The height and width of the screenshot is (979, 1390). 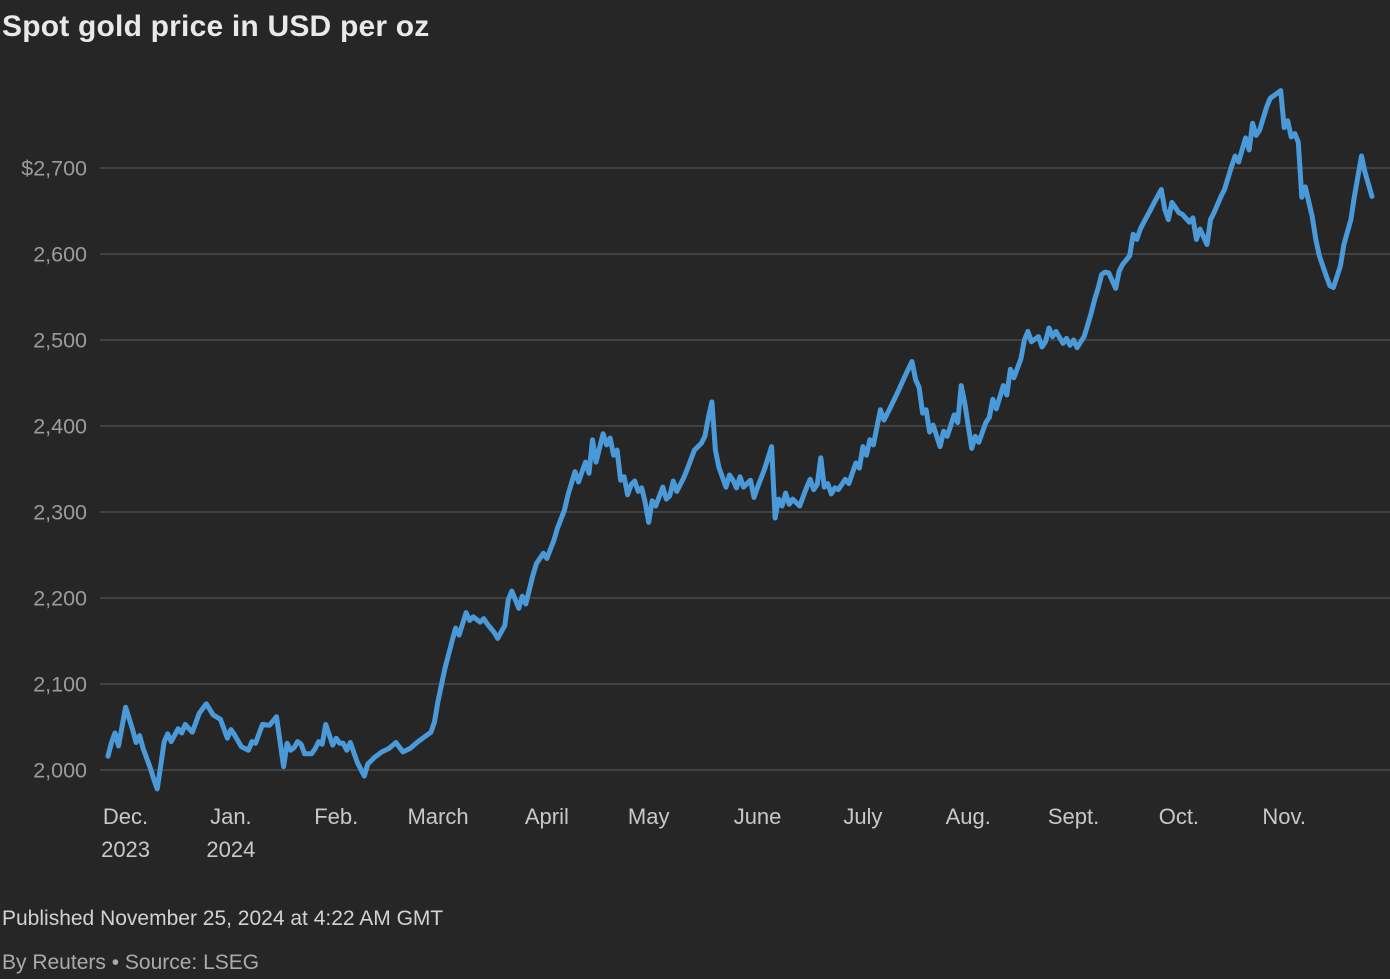 What do you see at coordinates (216, 26) in the screenshot?
I see `chart-title: Spot gold price in USD per oz` at bounding box center [216, 26].